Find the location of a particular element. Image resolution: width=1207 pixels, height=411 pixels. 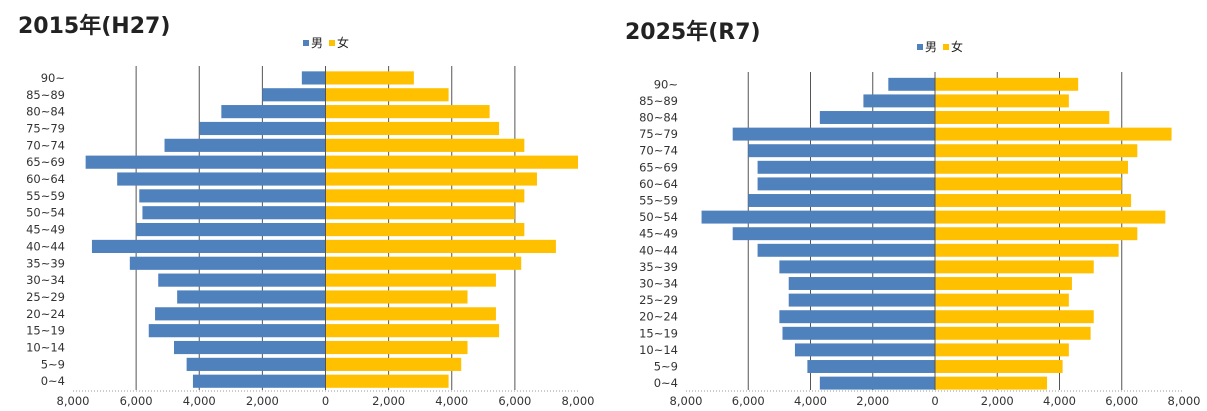

category-label: 0~4 is located at coordinates (666, 383).